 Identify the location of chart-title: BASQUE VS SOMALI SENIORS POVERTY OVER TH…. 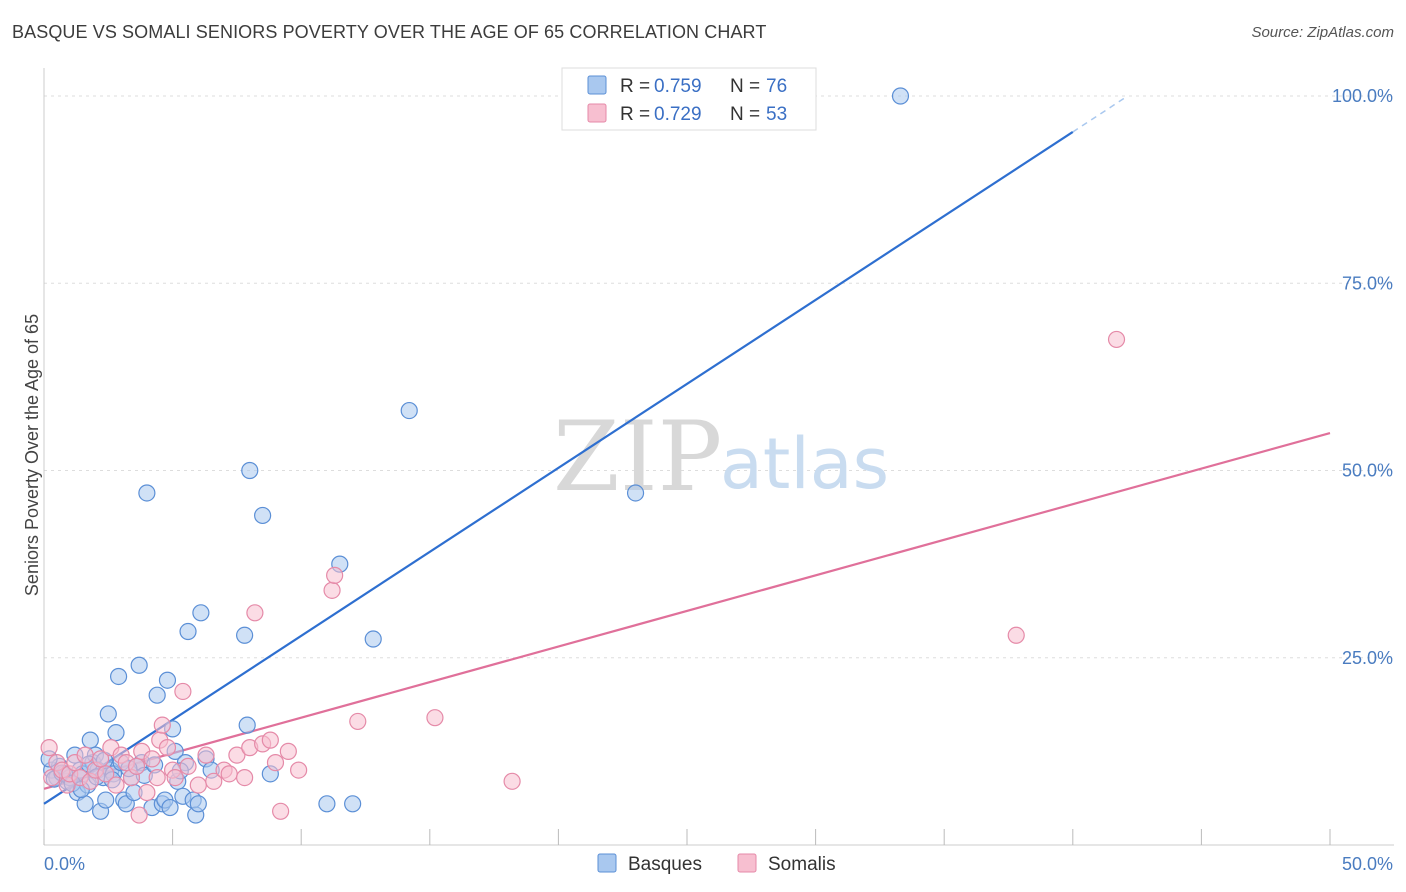
(389, 32).